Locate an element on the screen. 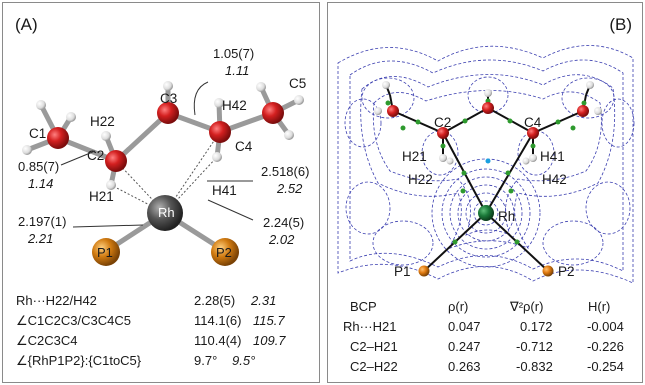 This screenshot has height=385, width=645. hydrogen-atoms-b is located at coordinates (488, 123).